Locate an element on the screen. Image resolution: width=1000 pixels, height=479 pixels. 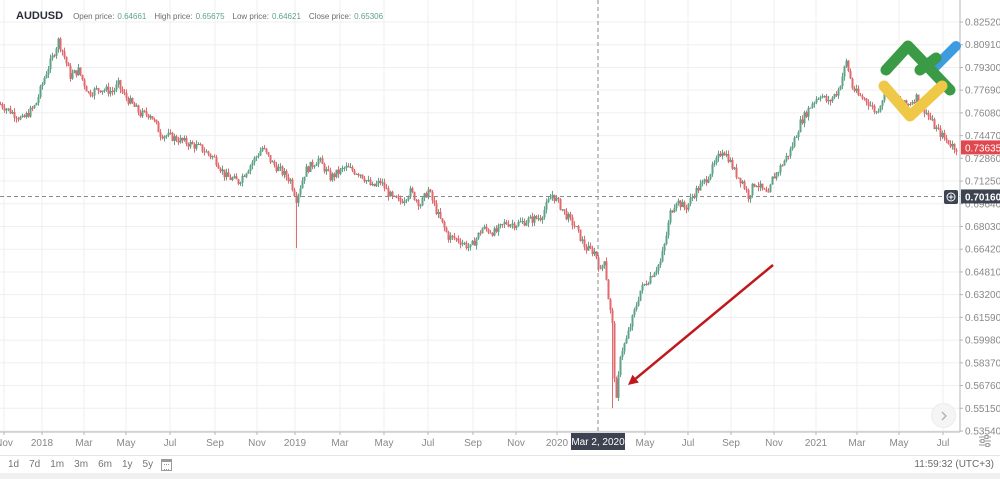
range-button-6m: 6m is located at coordinates (105, 464).